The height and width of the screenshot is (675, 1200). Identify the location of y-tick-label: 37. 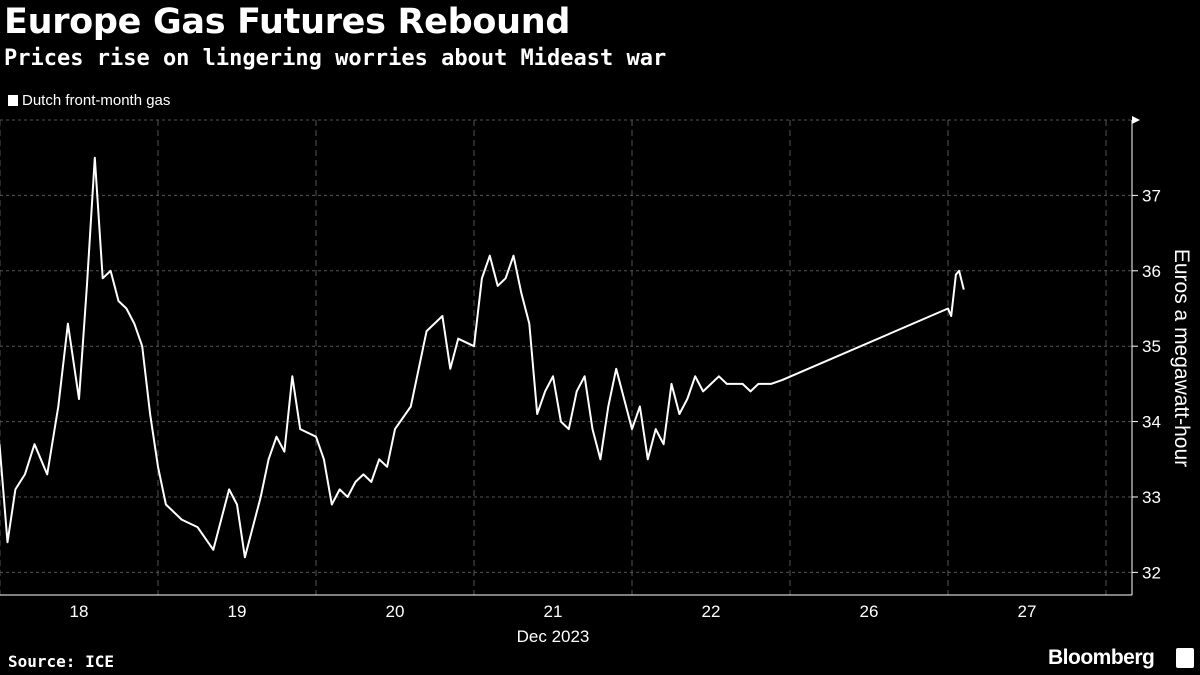
(1151, 195).